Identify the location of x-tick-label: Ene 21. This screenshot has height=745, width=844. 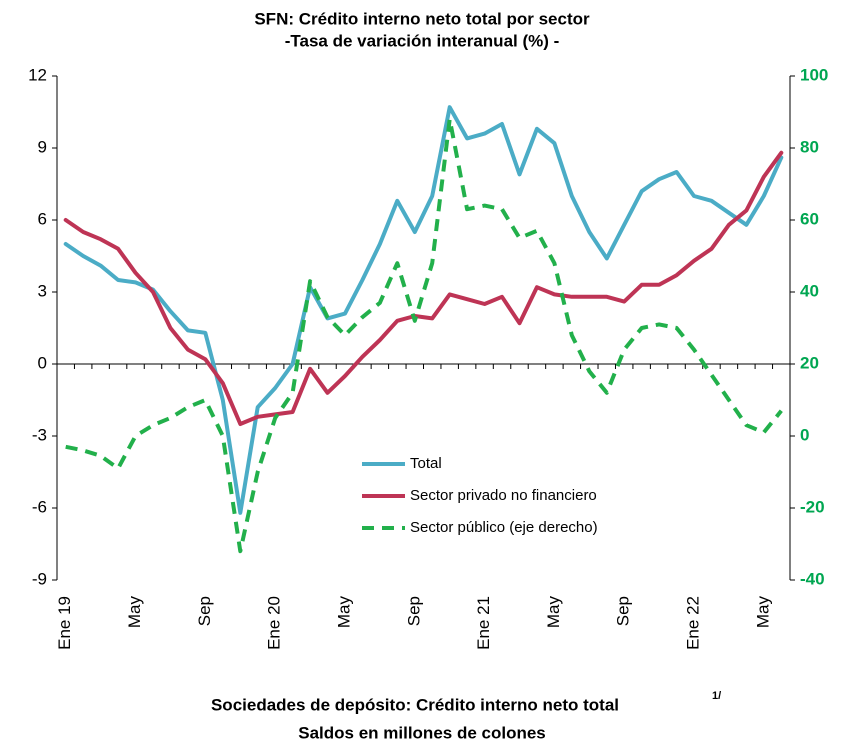
(483, 623).